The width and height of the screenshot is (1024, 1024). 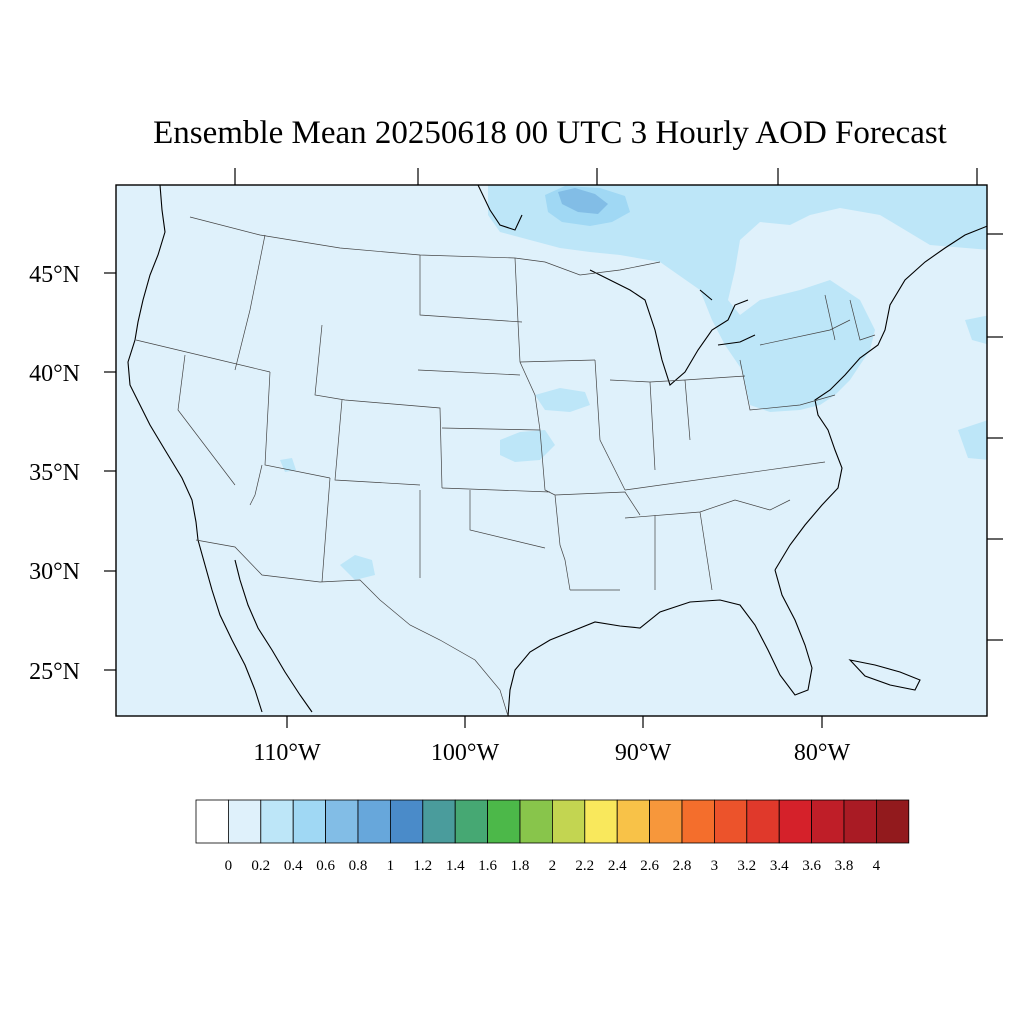 What do you see at coordinates (880, 398) in the screenshot?
I see `atlantic-coastline` at bounding box center [880, 398].